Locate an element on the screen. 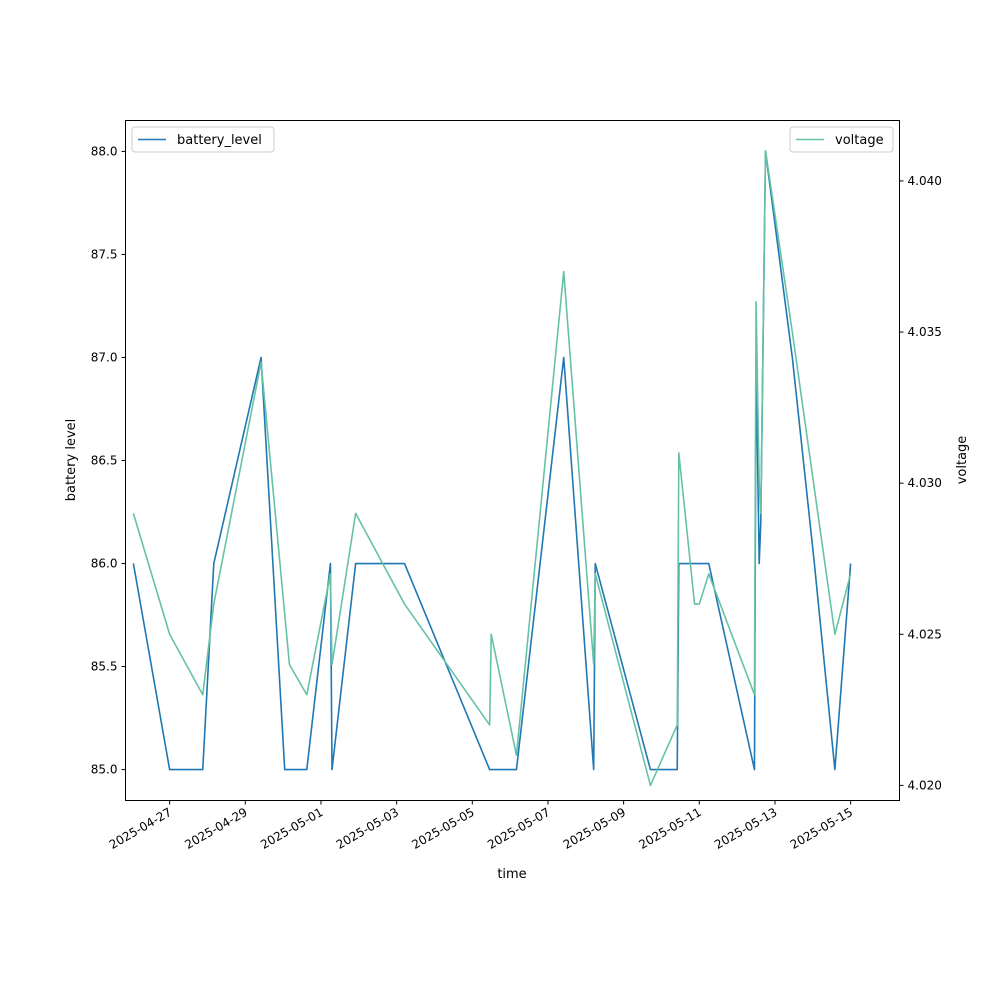 The height and width of the screenshot is (1000, 1000). legend-voltage: voltage is located at coordinates (841, 139).